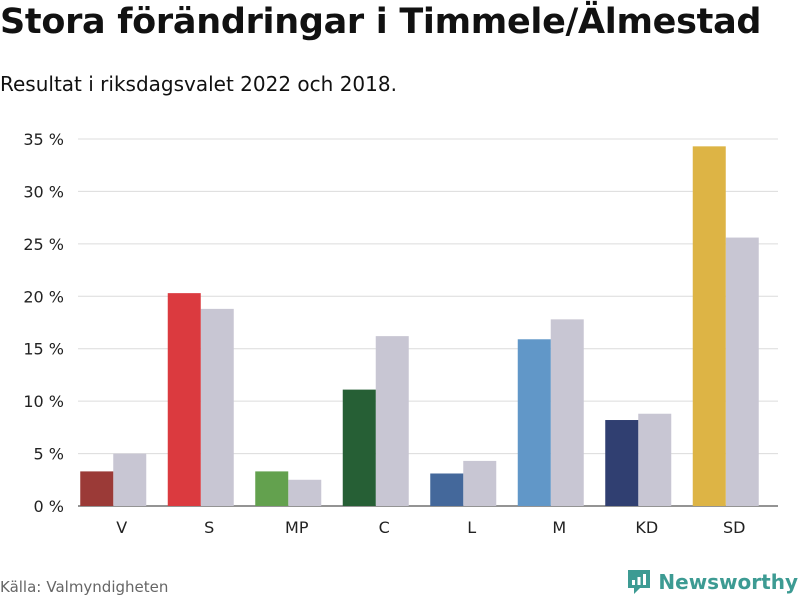 This screenshot has height=600, width=800. What do you see at coordinates (534, 422) in the screenshot?
I see `bar-2022-m` at bounding box center [534, 422].